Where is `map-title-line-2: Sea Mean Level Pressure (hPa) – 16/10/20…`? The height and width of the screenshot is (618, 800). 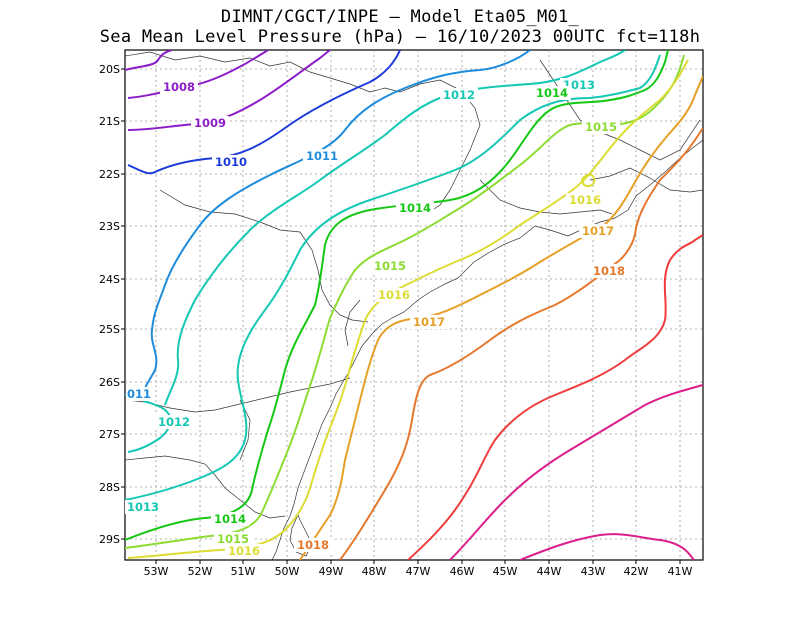
map-title-line-2: Sea Mean Level Pressure (hPa) – 16/10/20… is located at coordinates (400, 37).